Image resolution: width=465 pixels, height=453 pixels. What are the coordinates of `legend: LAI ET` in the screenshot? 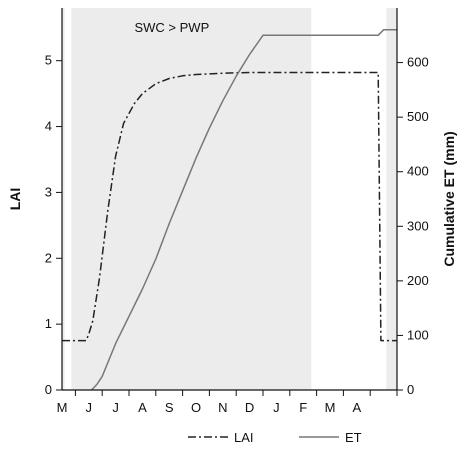 It's located at (275, 437).